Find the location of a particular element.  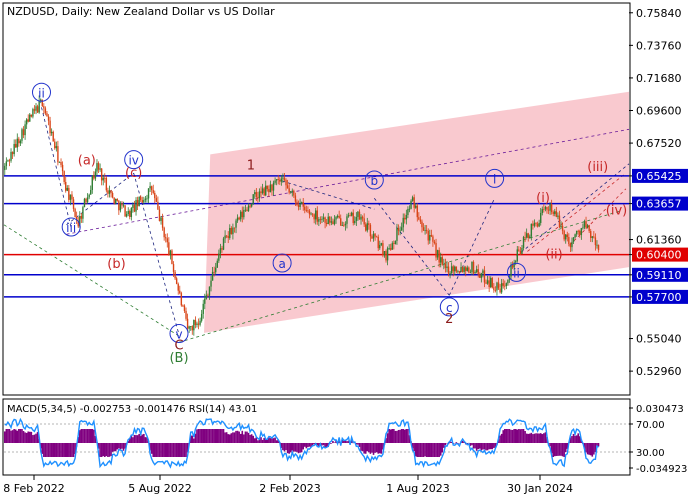

y-tick-label: 0.71680 is located at coordinates (659, 78).